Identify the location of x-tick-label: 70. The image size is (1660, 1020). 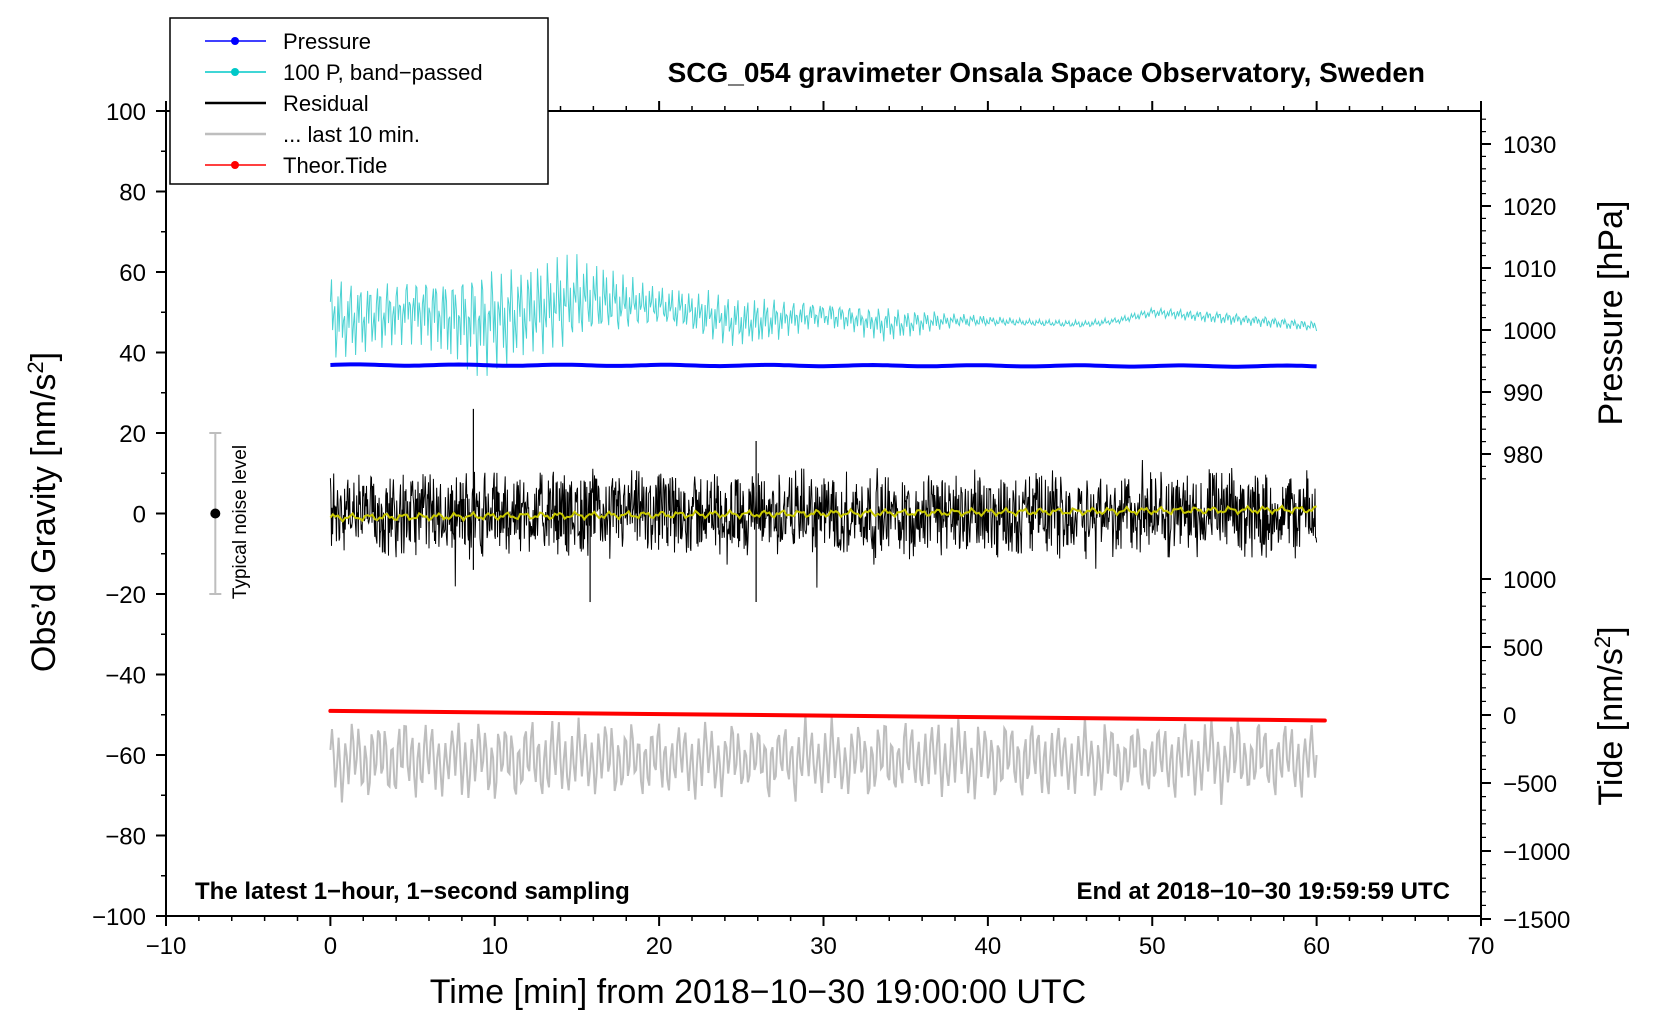
(1481, 946).